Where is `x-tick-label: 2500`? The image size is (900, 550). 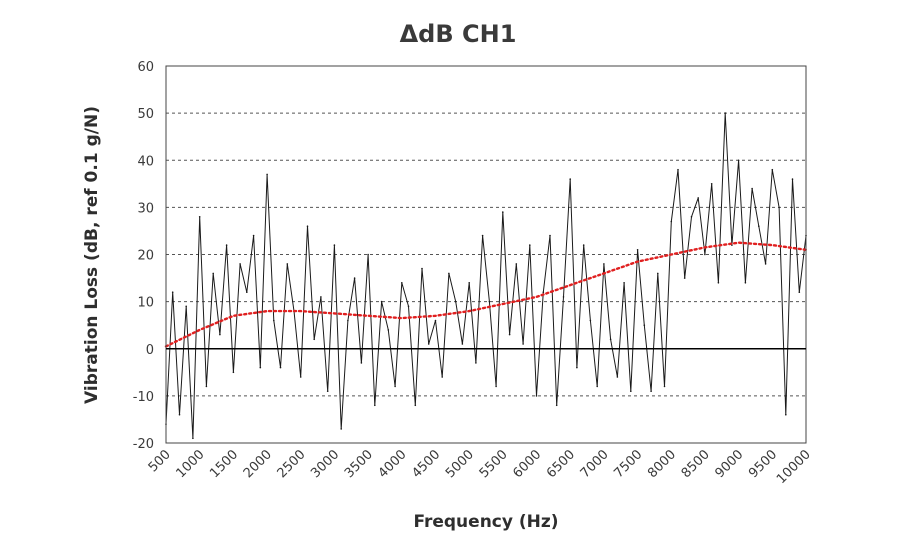 x-tick-label: 2500 is located at coordinates (292, 464).